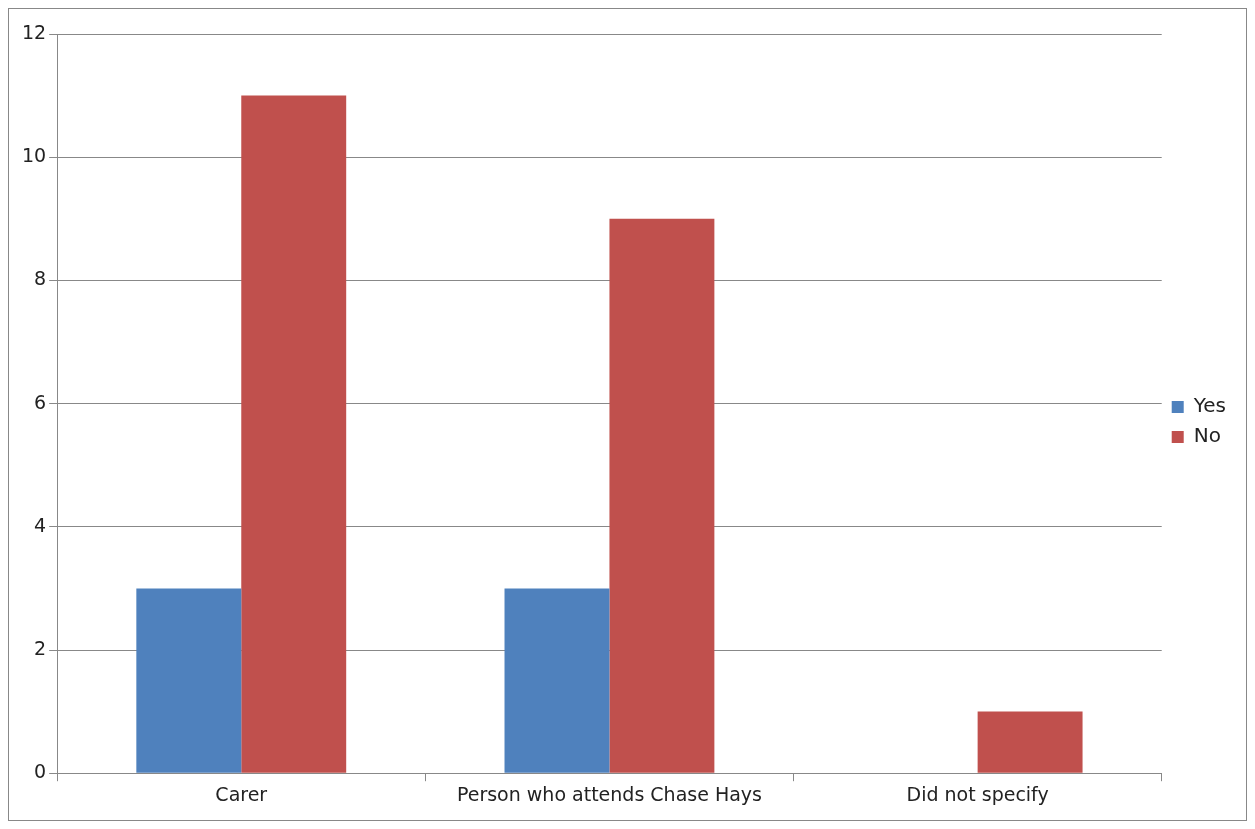 The image size is (1255, 829). I want to click on legend-label: No, so click(1207, 435).